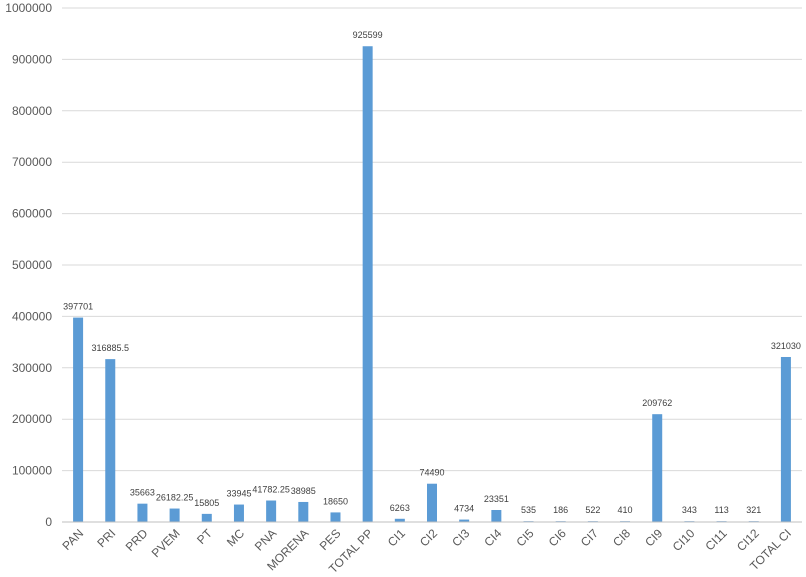 The height and width of the screenshot is (577, 806). What do you see at coordinates (175, 498) in the screenshot?
I see `data-label: 26182.25` at bounding box center [175, 498].